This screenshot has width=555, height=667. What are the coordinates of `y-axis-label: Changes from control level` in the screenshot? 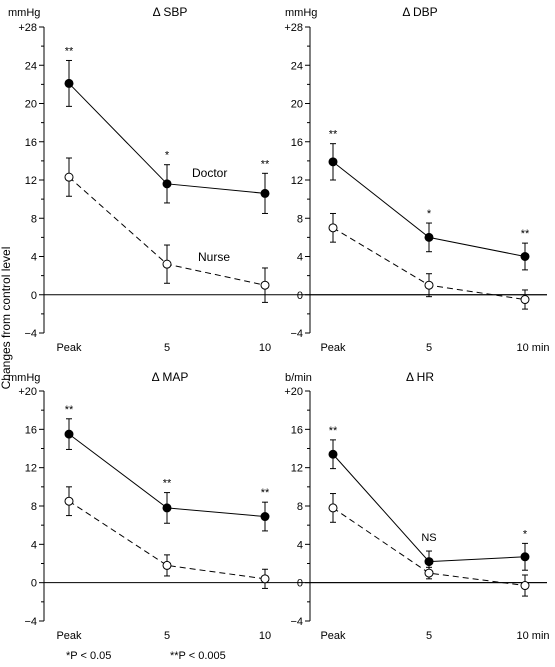 It's located at (6, 318).